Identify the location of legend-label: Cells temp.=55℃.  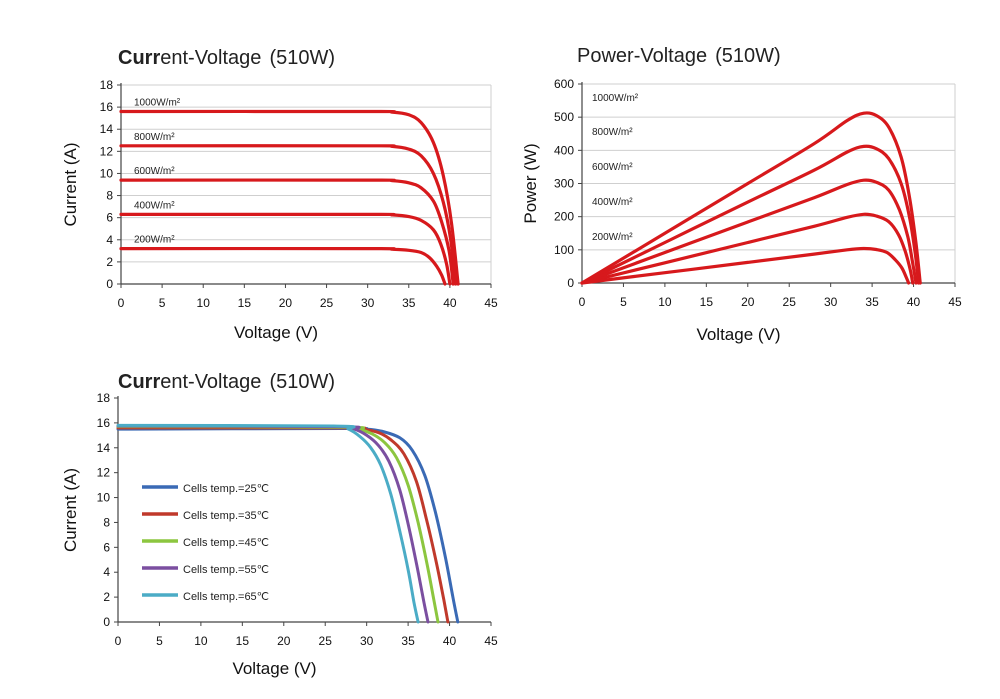
(226, 570).